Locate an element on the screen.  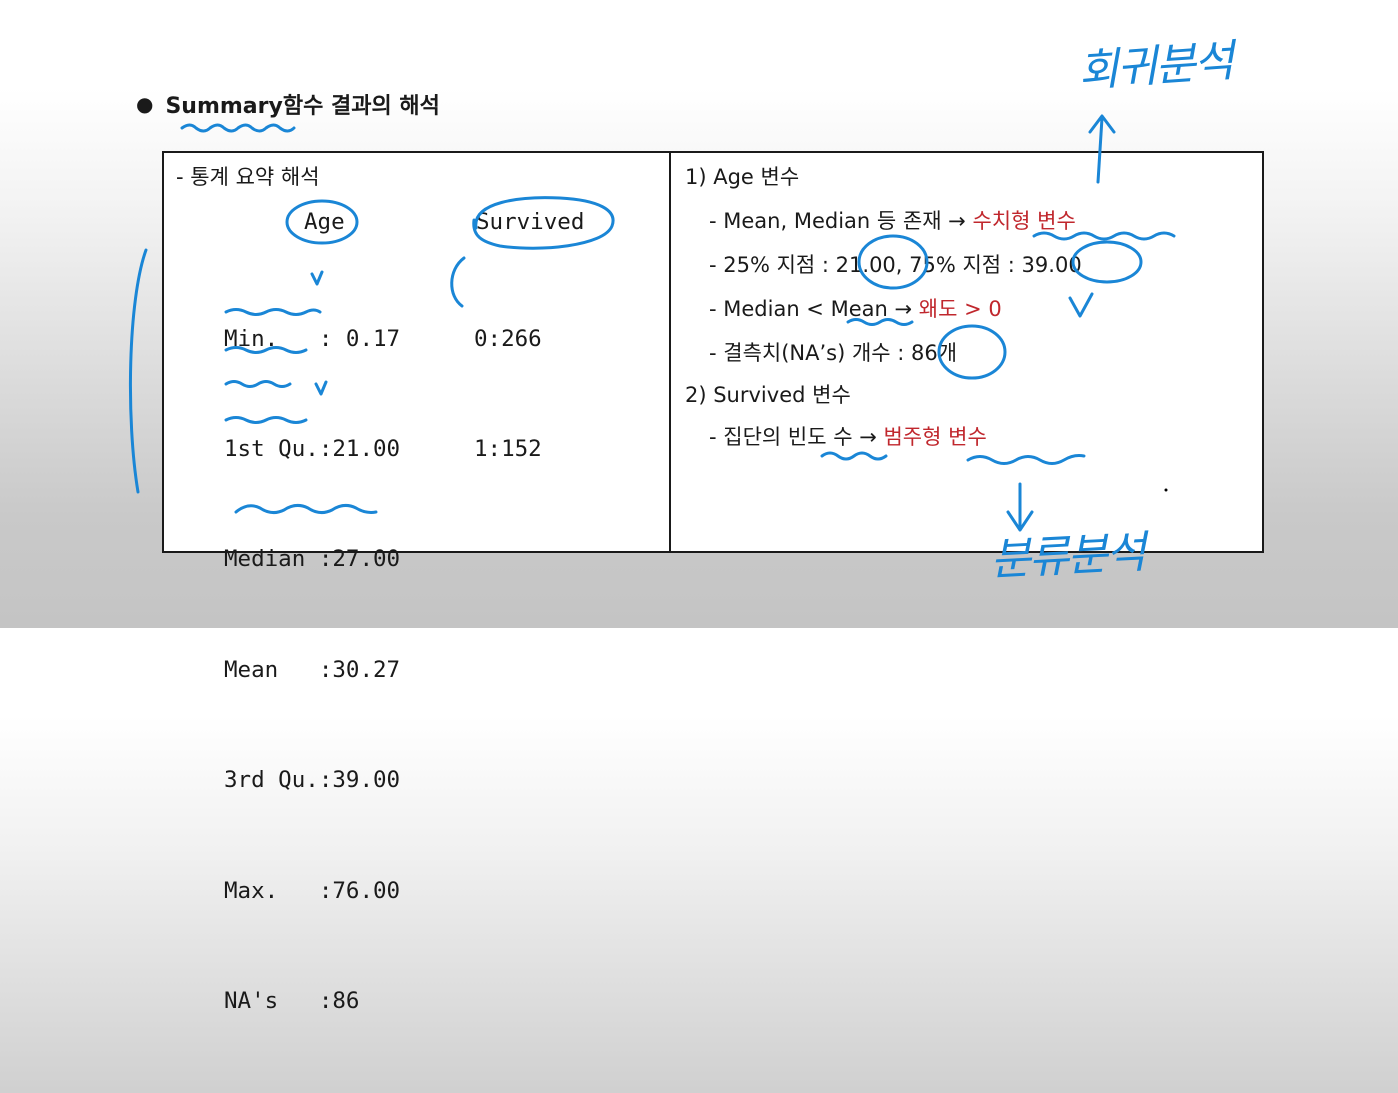
skewness-label: 왜도 > 0 is located at coordinates (960, 309).